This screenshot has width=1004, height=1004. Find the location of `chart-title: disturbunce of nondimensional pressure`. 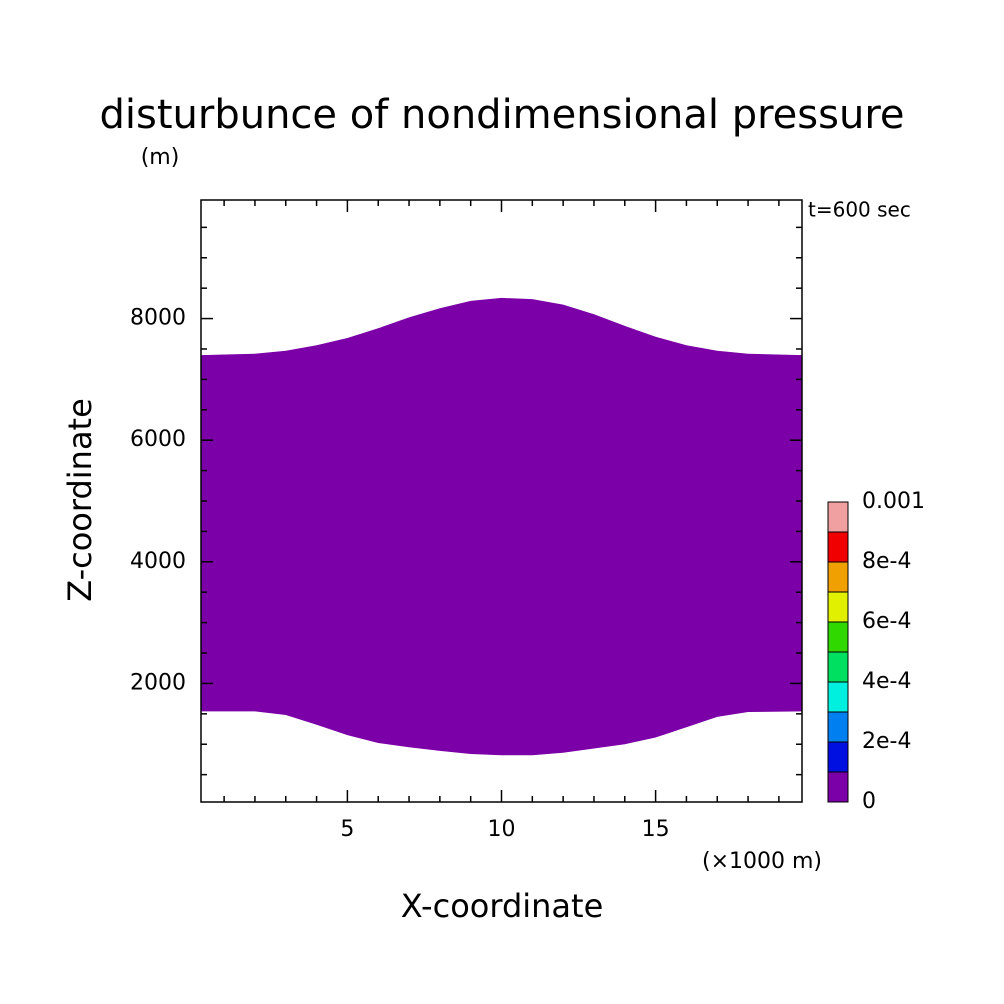

chart-title: disturbunce of nondimensional pressure is located at coordinates (502, 115).